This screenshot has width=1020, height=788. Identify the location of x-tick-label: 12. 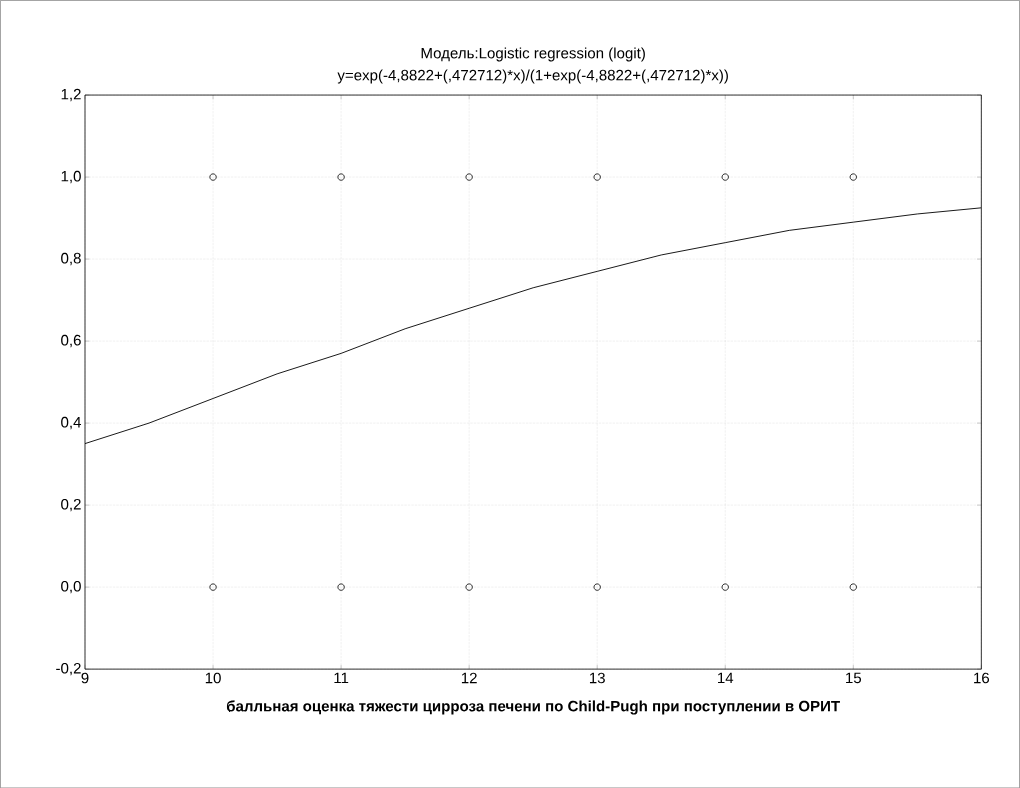
(469, 677).